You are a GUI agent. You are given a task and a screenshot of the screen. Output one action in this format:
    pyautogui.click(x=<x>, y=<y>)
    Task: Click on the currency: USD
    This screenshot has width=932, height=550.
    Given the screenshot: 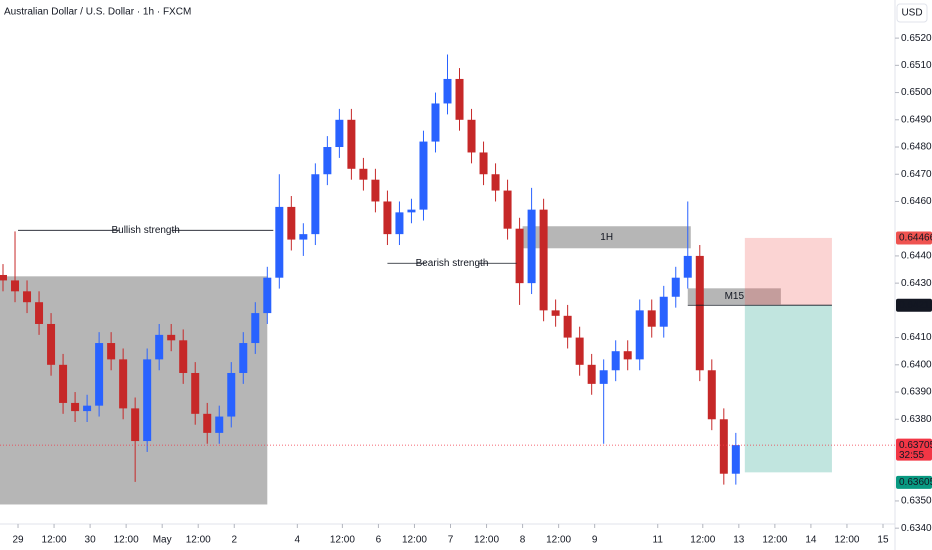 What is the action you would take?
    pyautogui.click(x=911, y=13)
    